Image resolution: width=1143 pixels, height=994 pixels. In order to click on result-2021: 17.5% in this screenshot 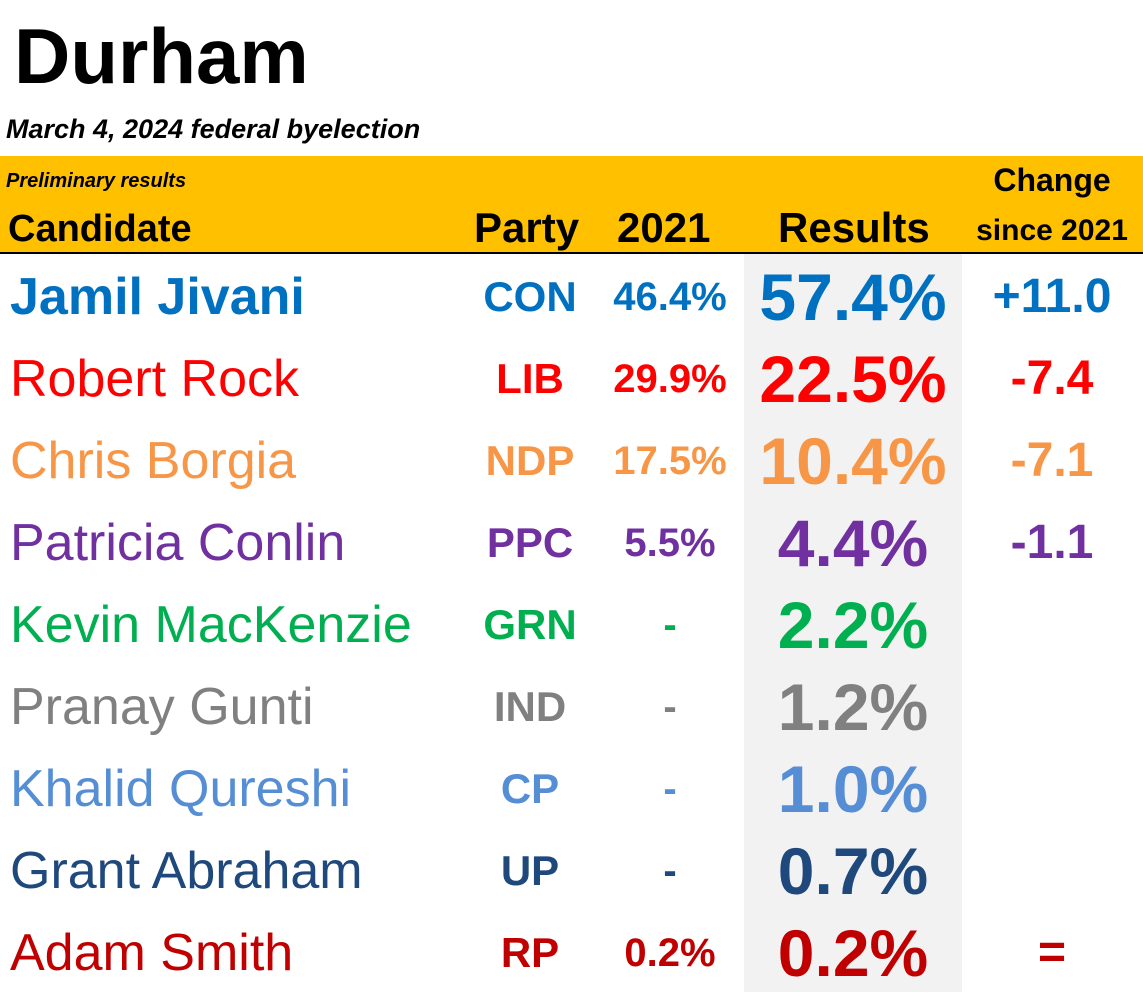, I will do `click(670, 461)`.